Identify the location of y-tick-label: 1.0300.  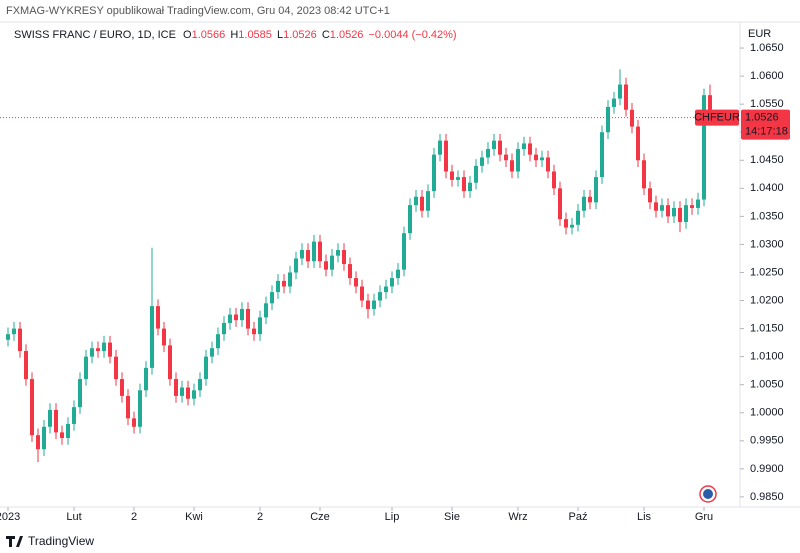
(767, 244).